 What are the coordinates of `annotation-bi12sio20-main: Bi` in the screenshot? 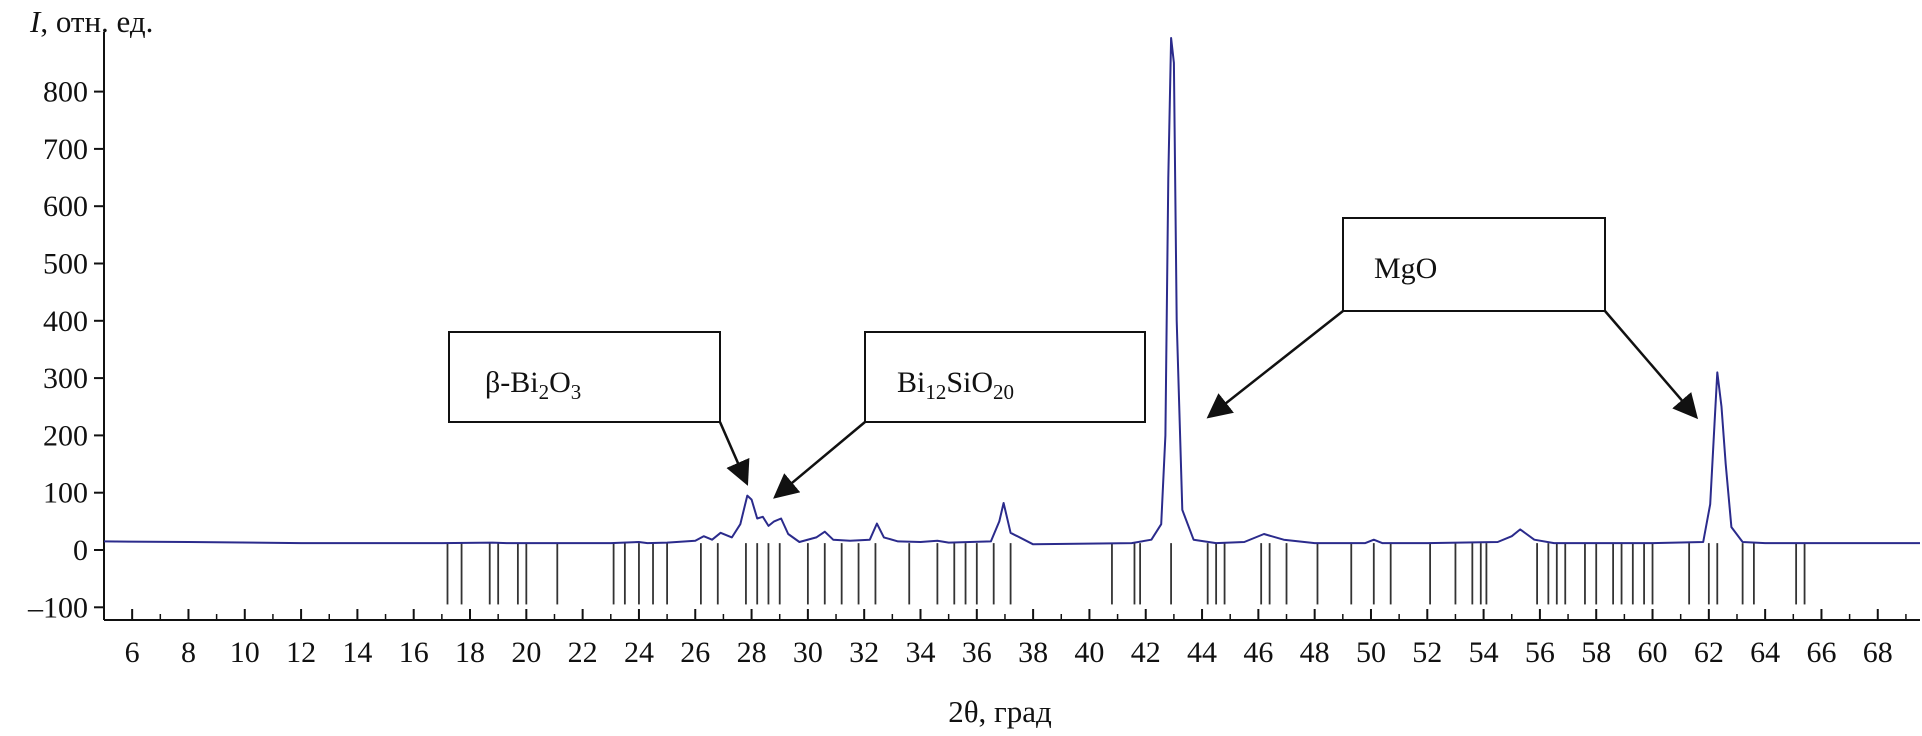 It's located at (911, 382).